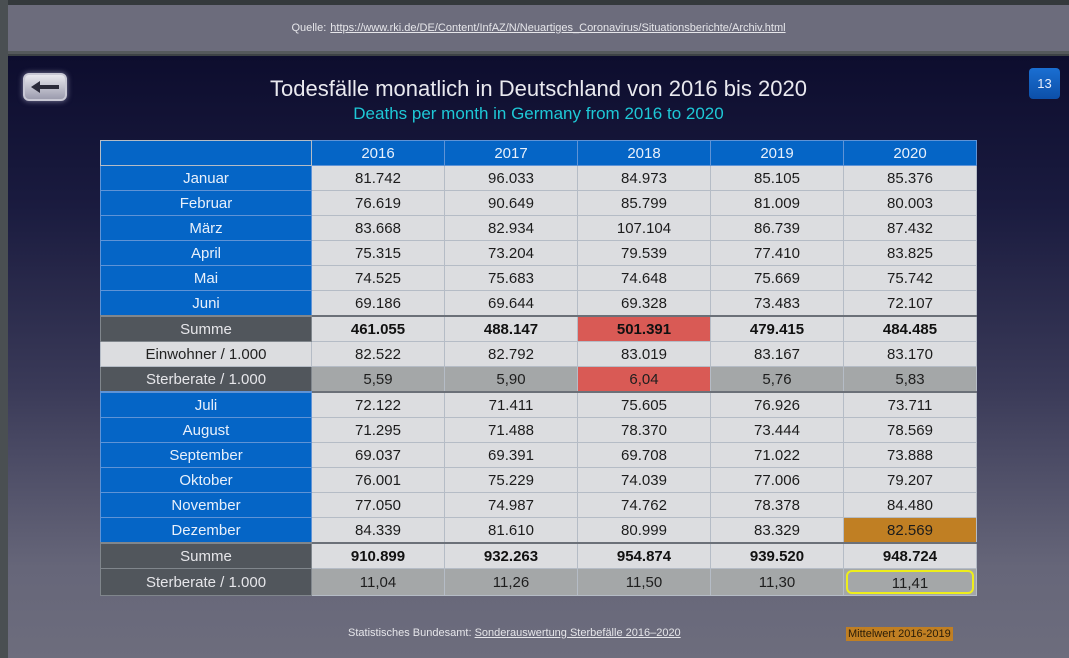  What do you see at coordinates (511, 278) in the screenshot?
I see `table-cell: 75.683` at bounding box center [511, 278].